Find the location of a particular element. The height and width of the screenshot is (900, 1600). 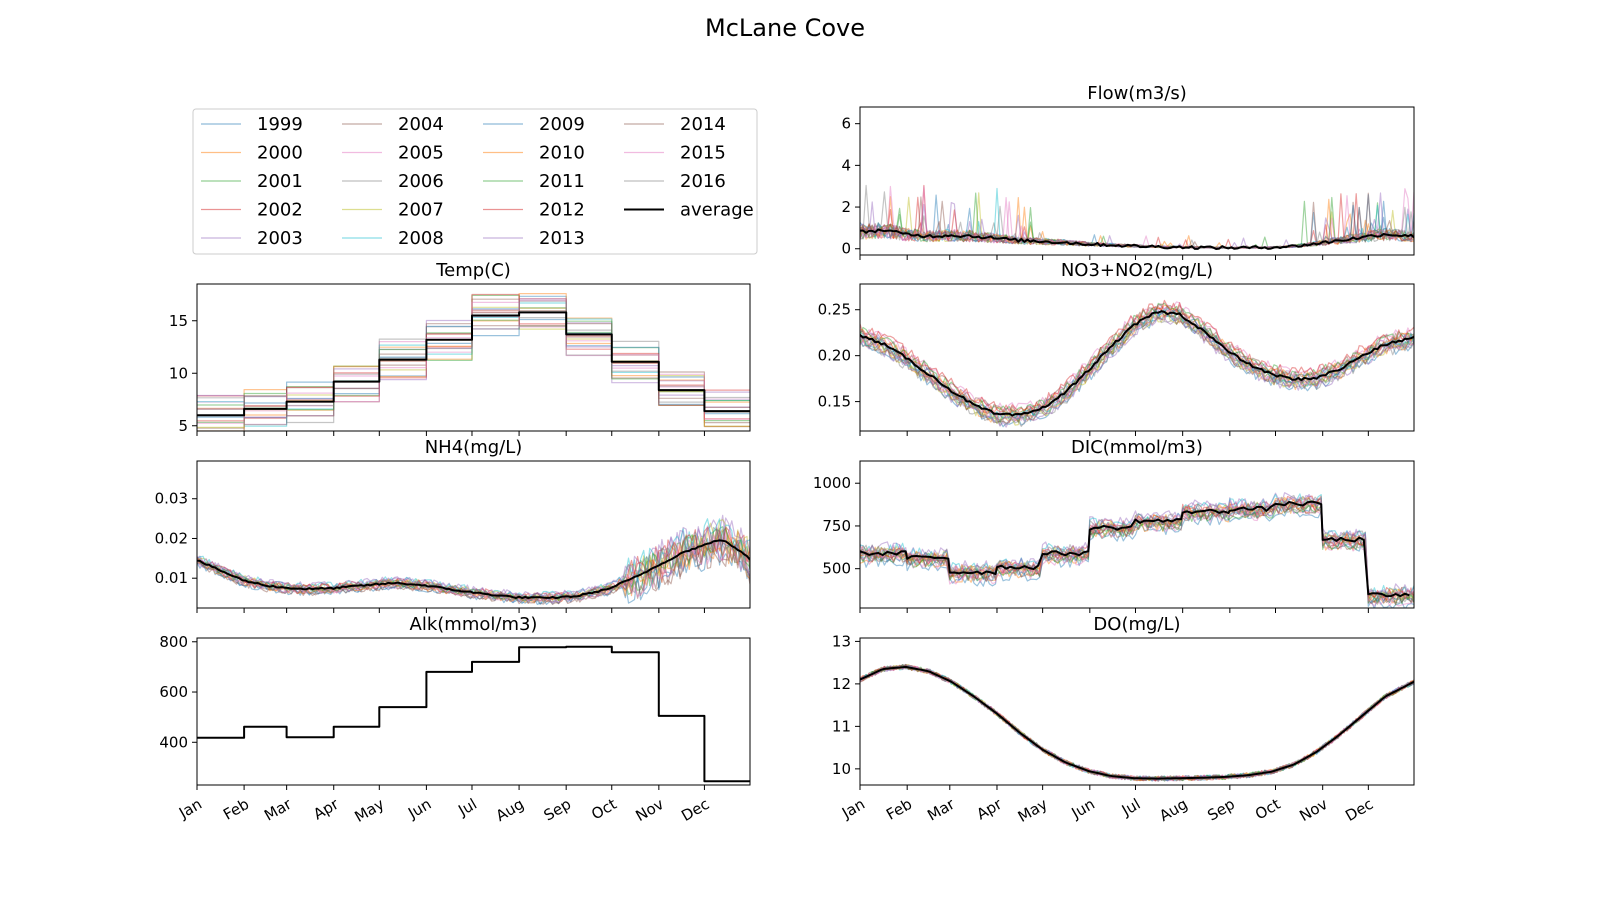

series-do-2012 is located at coordinates (1137, 723).